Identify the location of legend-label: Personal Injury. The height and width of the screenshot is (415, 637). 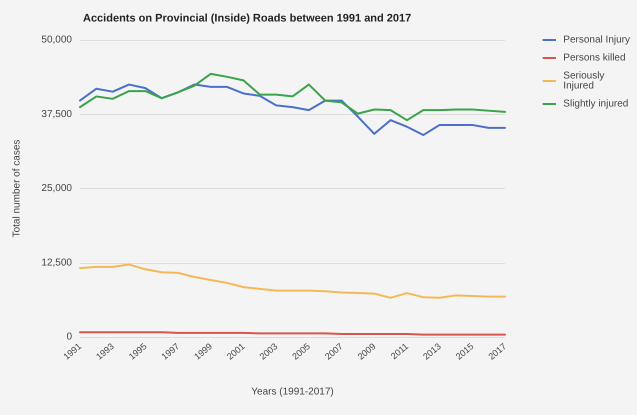
(596, 40).